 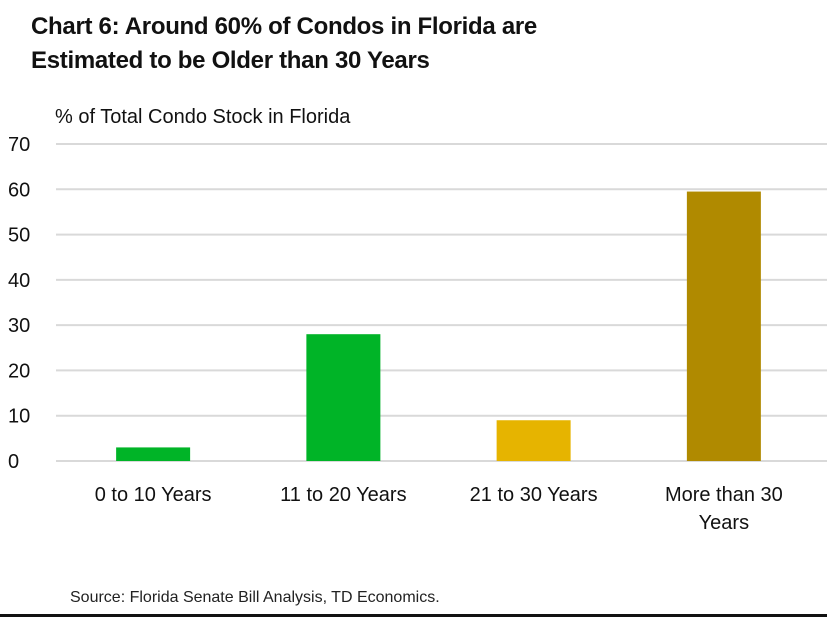 What do you see at coordinates (19, 281) in the screenshot?
I see `y-tick-label: 40` at bounding box center [19, 281].